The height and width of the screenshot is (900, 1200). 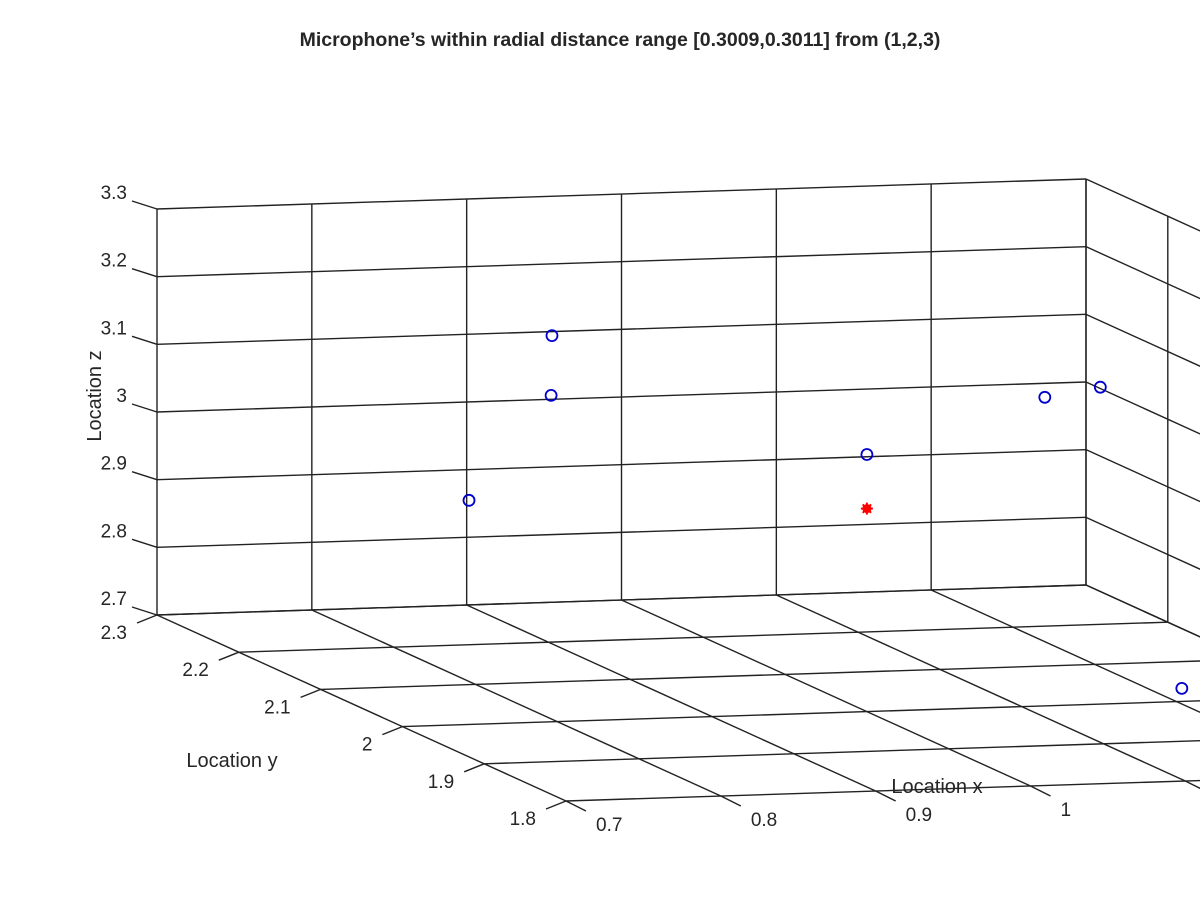 What do you see at coordinates (441, 782) in the screenshot?
I see `y-tick-label: 1.9` at bounding box center [441, 782].